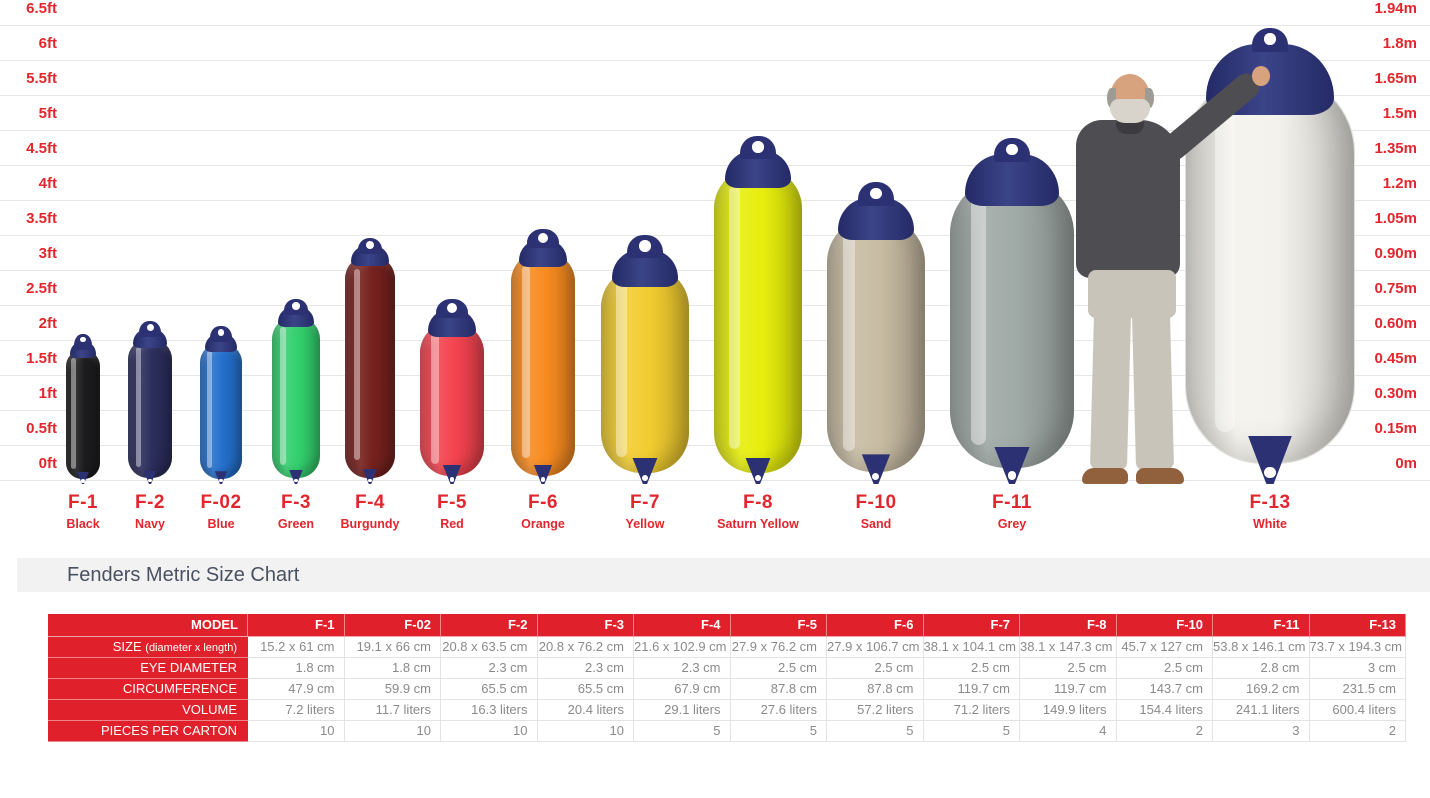  I want to click on man-hair-right, so click(1149, 98).